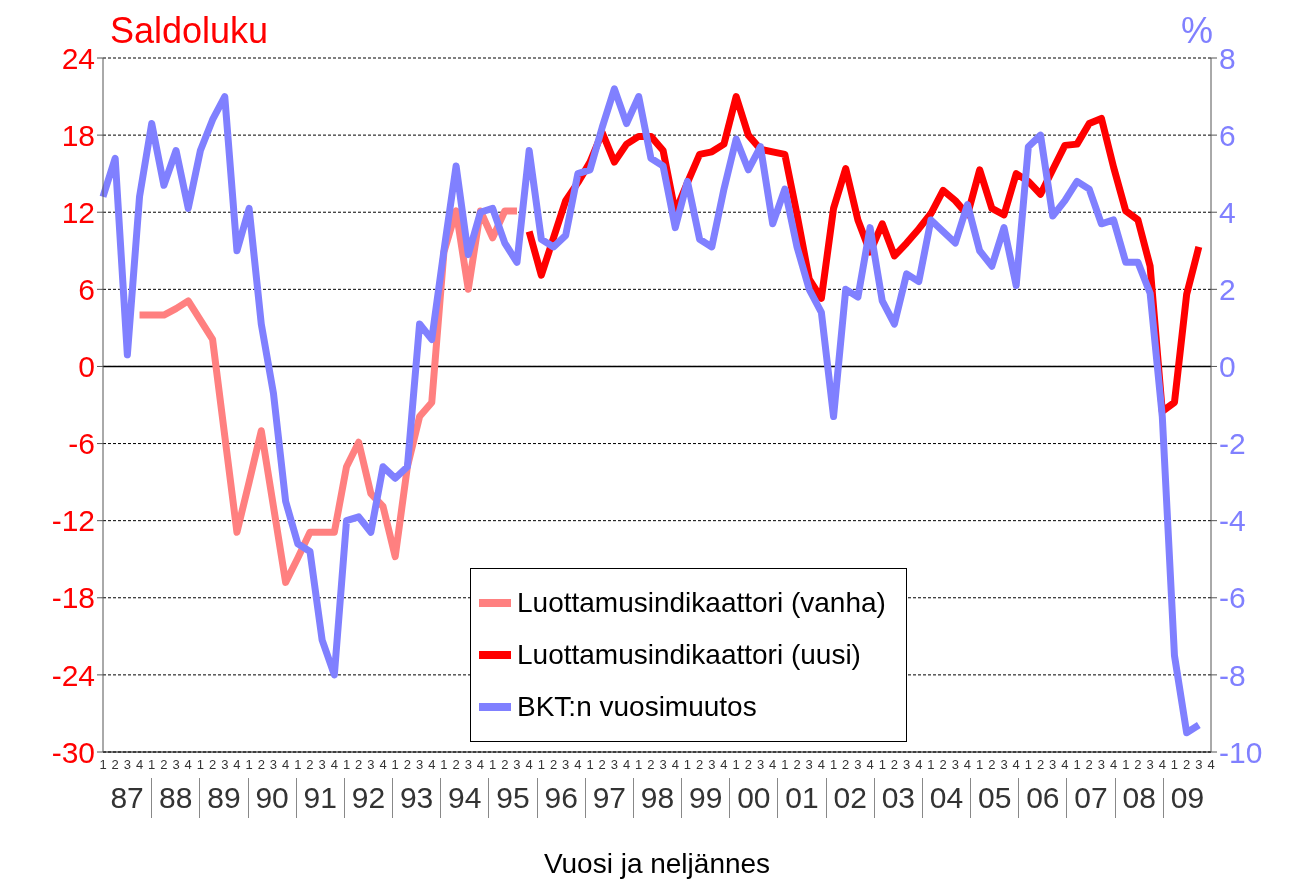  What do you see at coordinates (1090, 798) in the screenshot?
I see `text: 07` at bounding box center [1090, 798].